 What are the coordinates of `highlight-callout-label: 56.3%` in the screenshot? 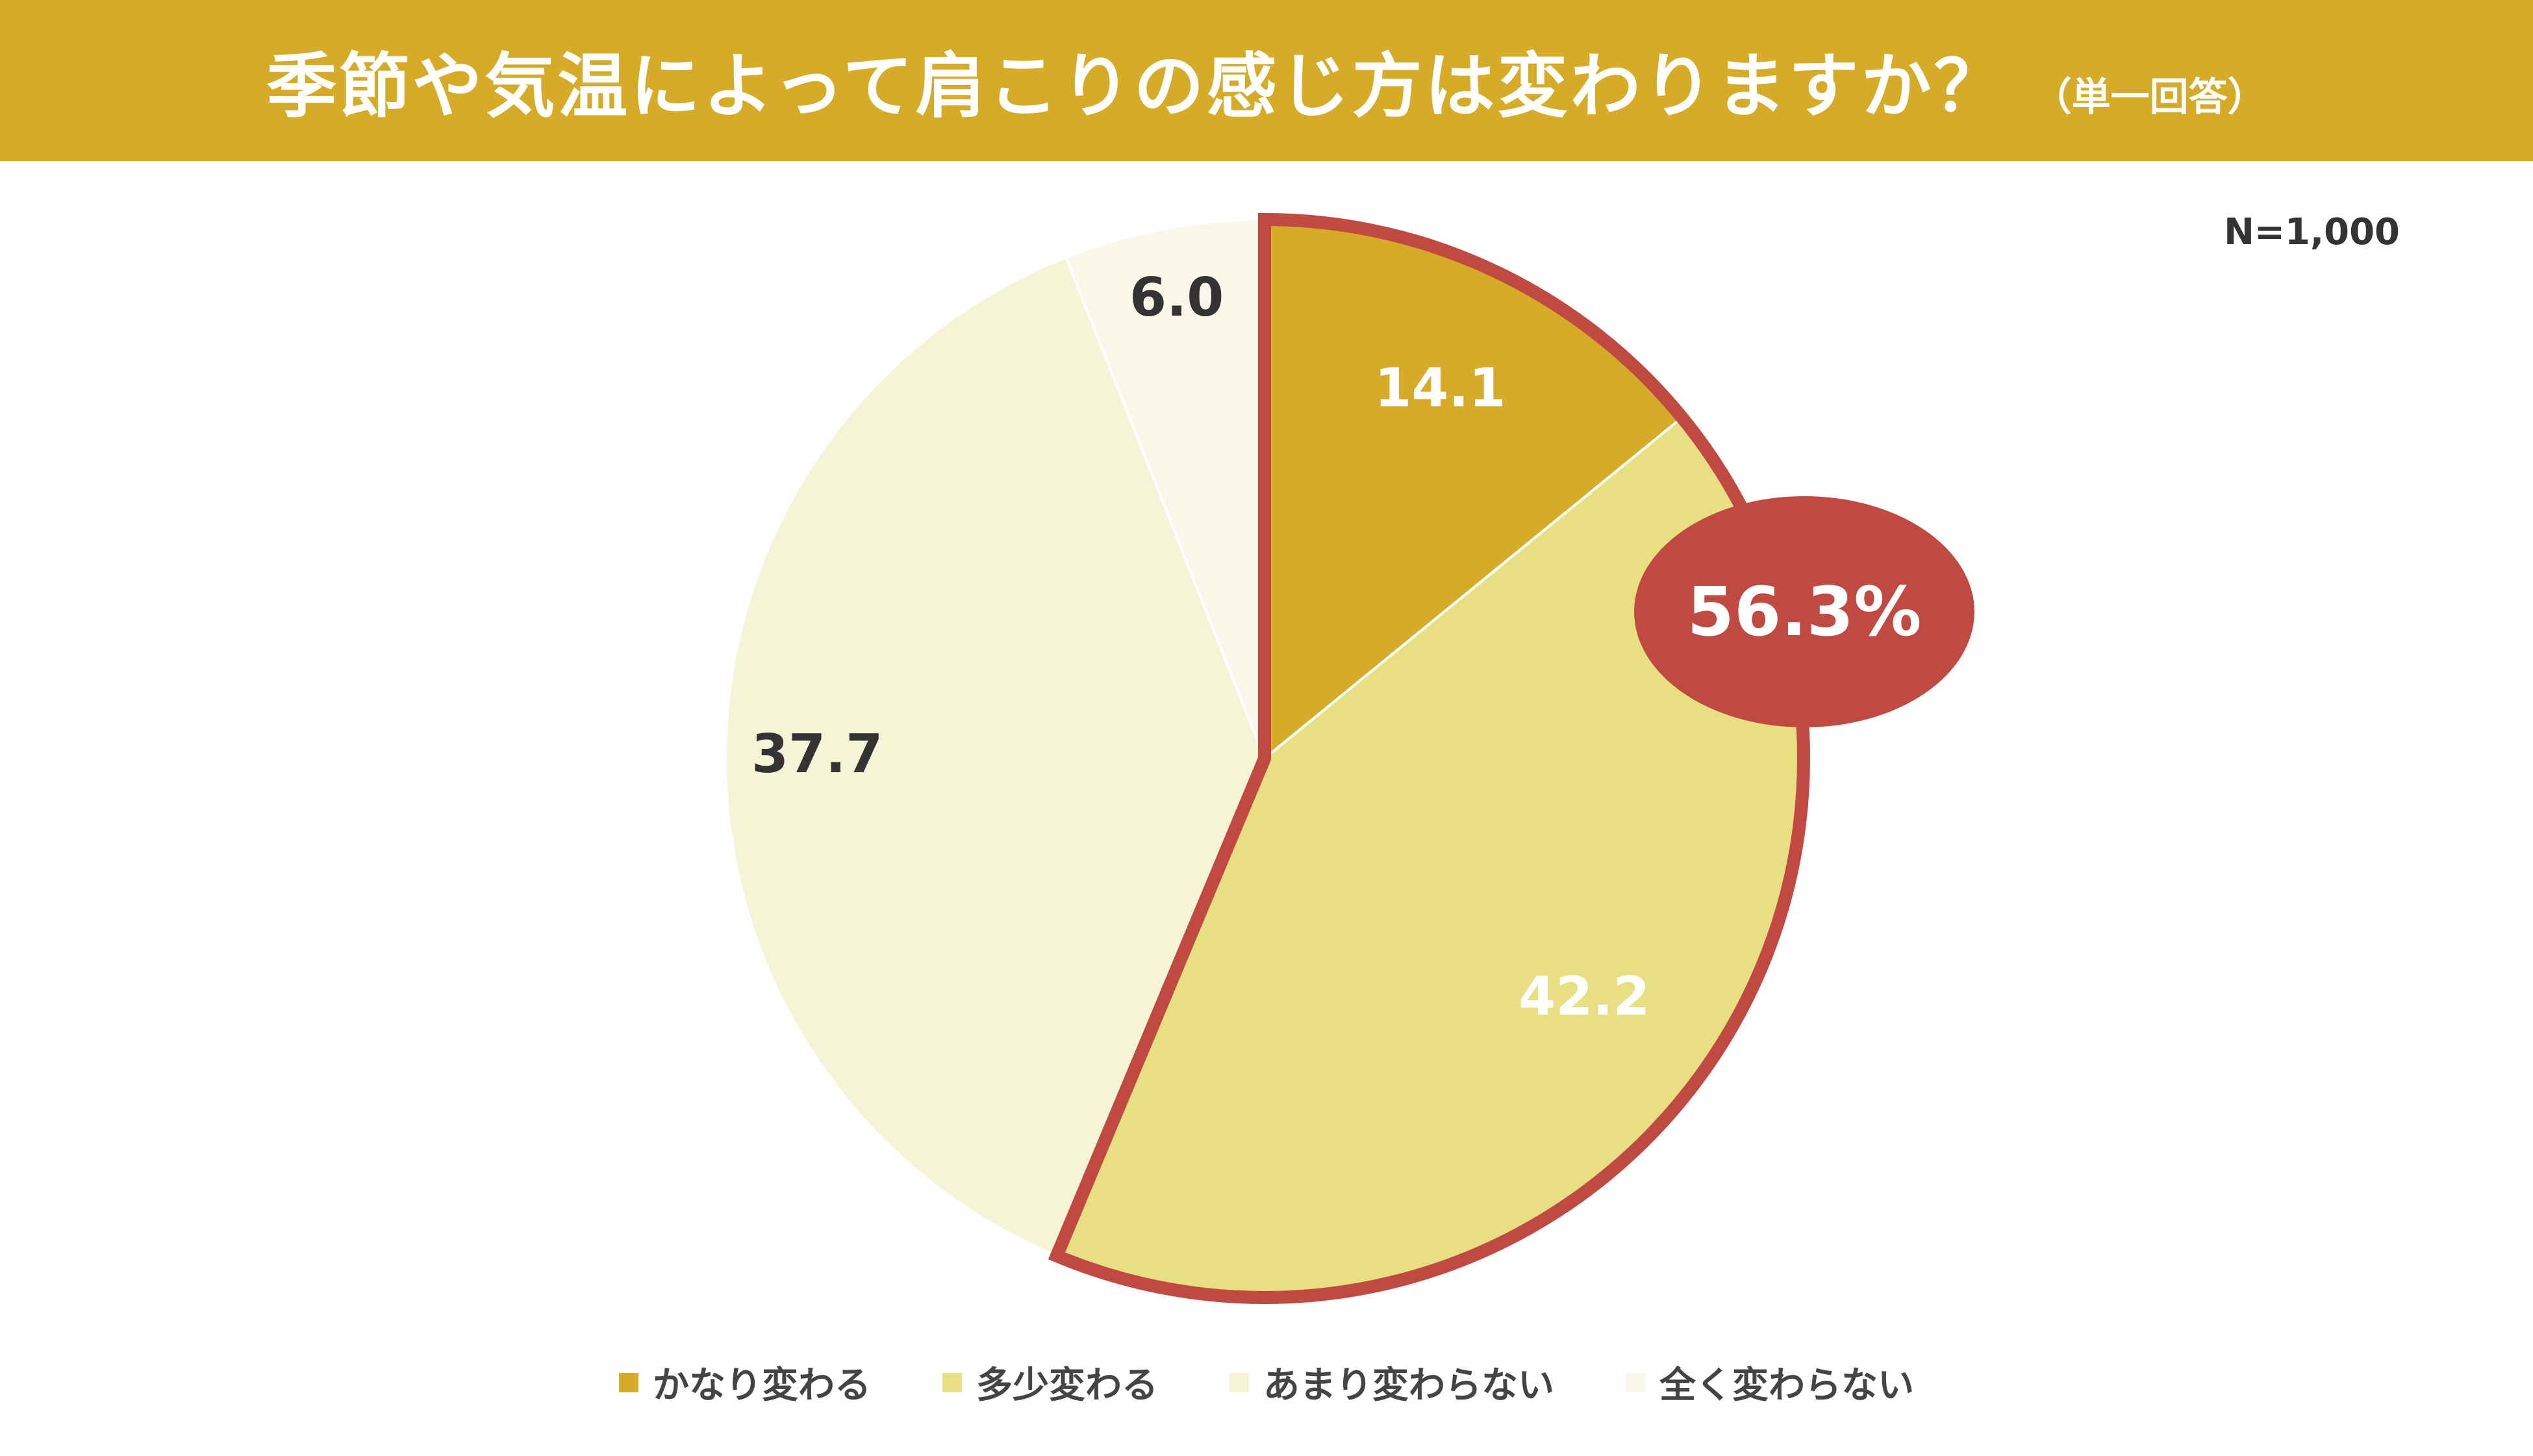 It's located at (1805, 611).